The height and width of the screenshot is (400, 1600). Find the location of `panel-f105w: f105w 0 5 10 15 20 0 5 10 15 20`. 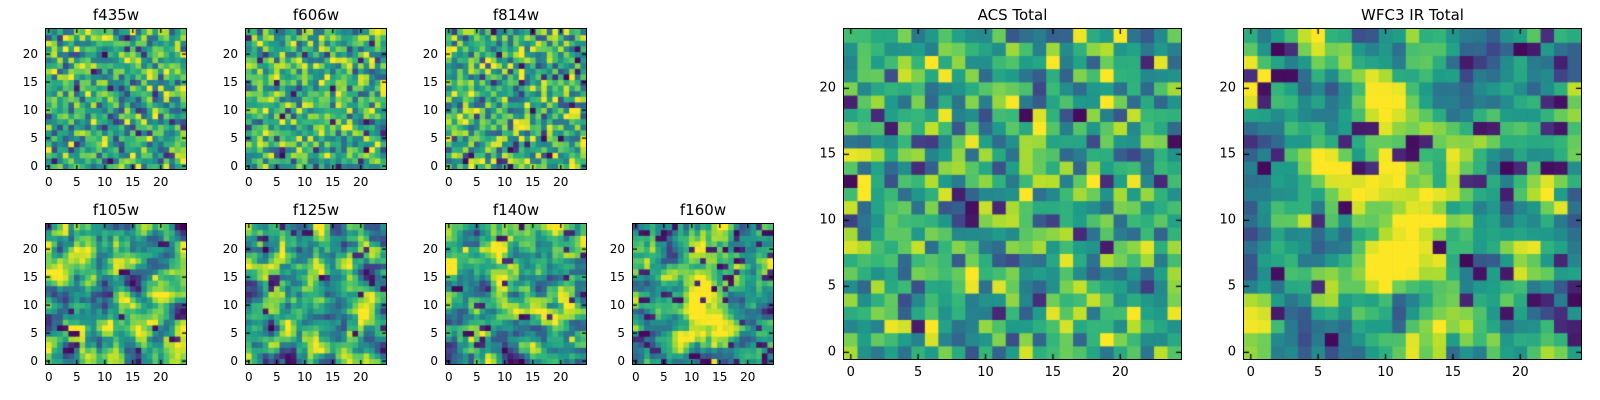

panel-f105w: f105w 0 5 10 15 20 0 5 10 15 20 is located at coordinates (105, 291).